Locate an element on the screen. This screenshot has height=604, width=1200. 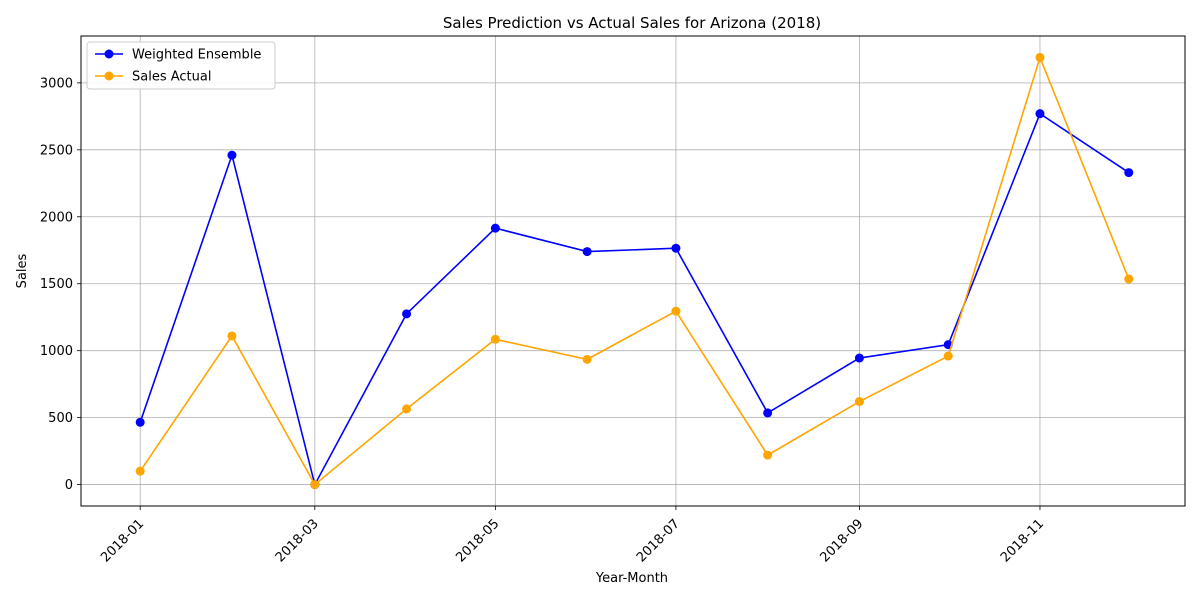
legend-label: Weighted Ensemble is located at coordinates (196, 55).